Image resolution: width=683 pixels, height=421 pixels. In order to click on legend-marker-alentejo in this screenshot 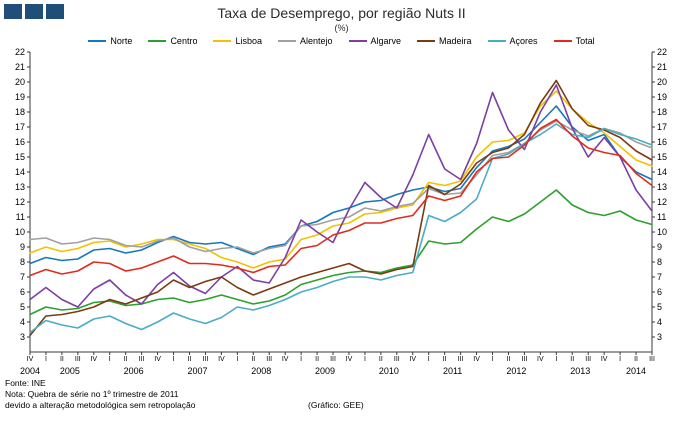, I will do `click(286, 41)`.